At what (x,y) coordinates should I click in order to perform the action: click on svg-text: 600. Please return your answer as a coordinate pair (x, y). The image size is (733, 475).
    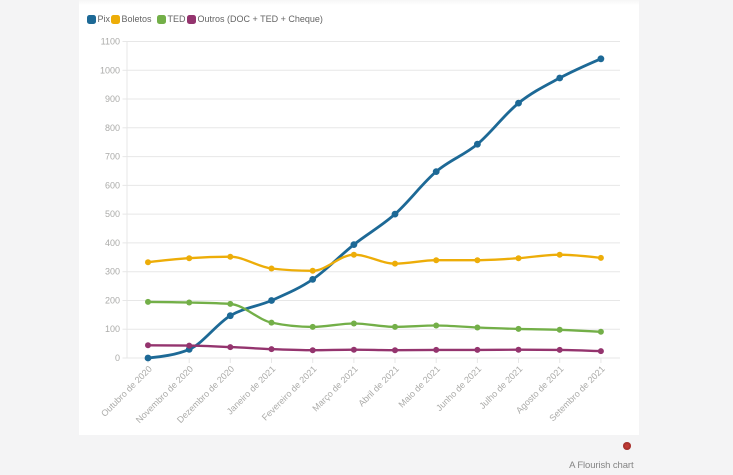
    Looking at the image, I should click on (112, 185).